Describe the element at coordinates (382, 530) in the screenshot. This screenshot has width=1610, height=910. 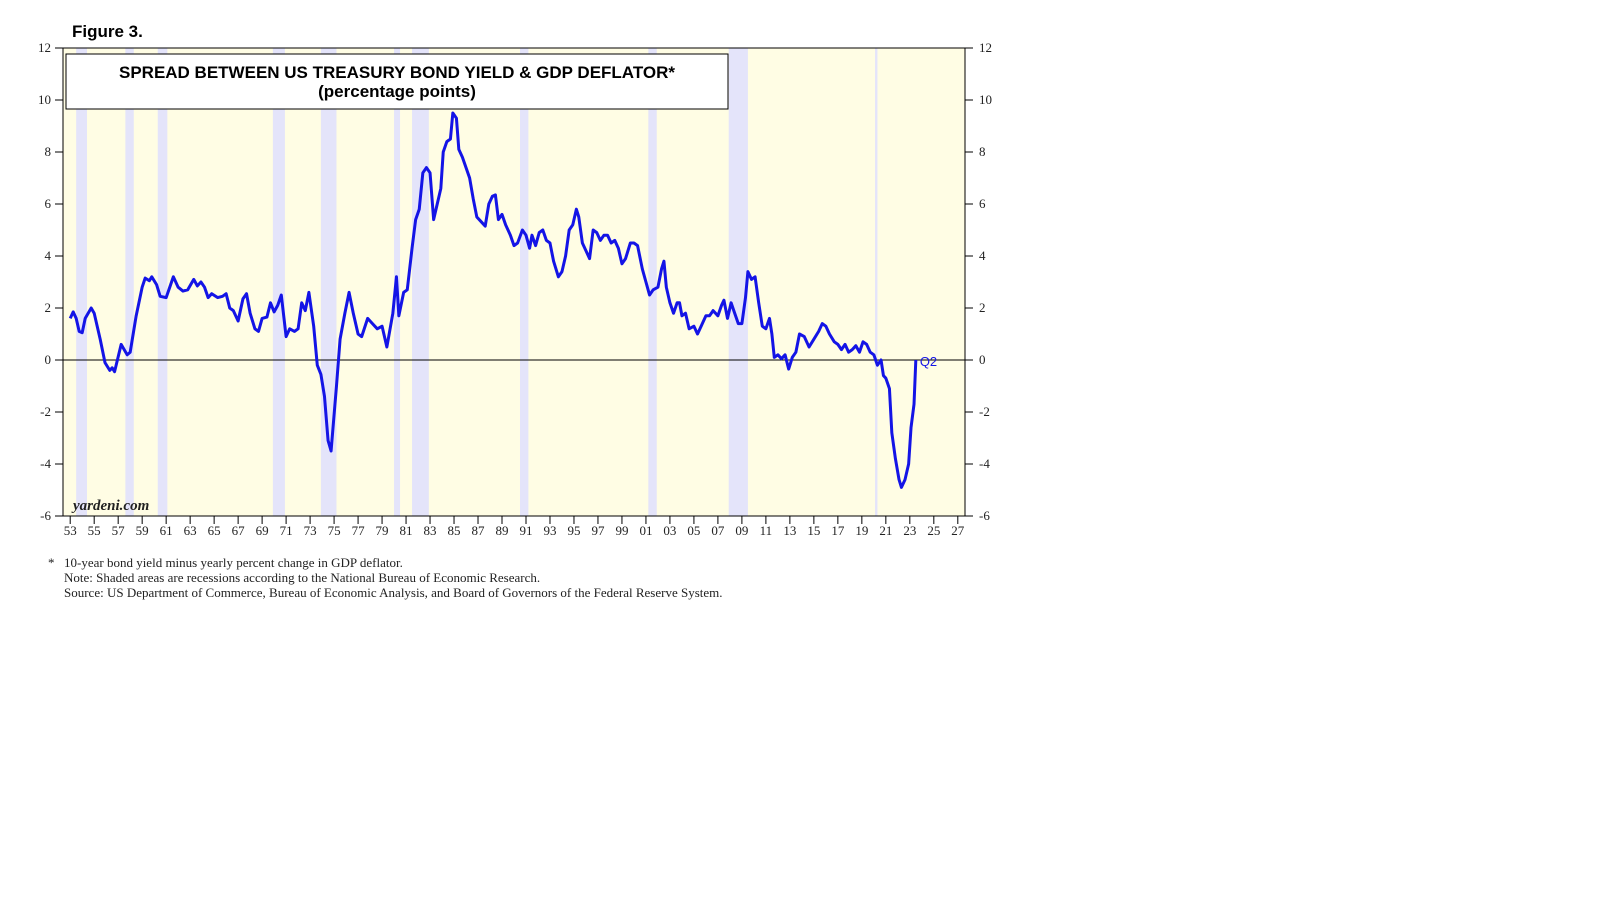
I see `x-tick-label: 79` at that location.